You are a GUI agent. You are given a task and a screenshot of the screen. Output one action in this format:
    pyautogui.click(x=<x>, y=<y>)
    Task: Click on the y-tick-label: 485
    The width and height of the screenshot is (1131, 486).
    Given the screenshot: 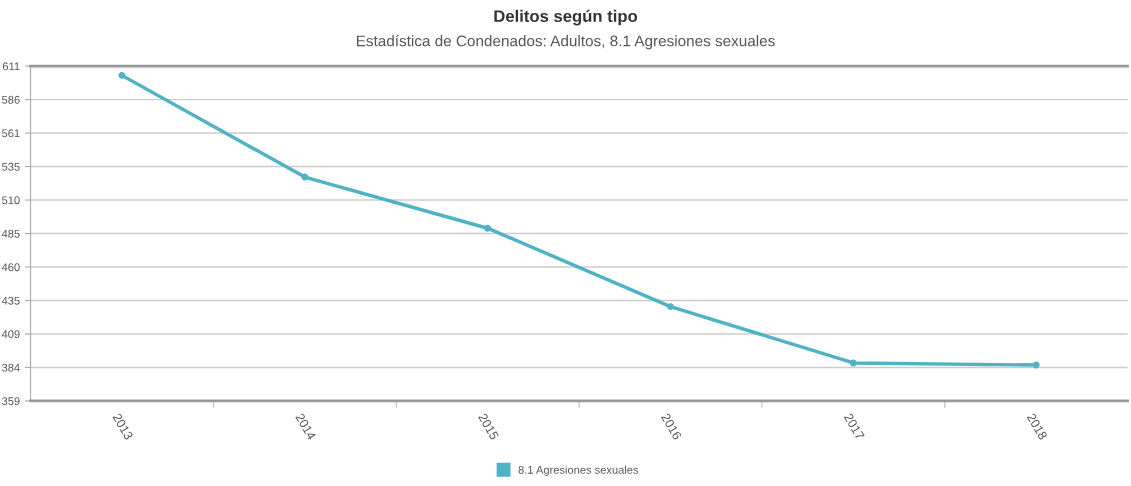 What is the action you would take?
    pyautogui.click(x=10, y=233)
    